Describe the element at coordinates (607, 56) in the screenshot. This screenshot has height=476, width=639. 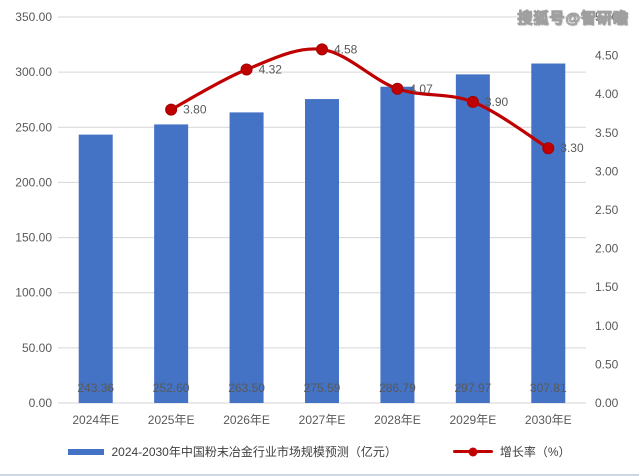
I see `right-axis-tick-label: 4.50` at that location.